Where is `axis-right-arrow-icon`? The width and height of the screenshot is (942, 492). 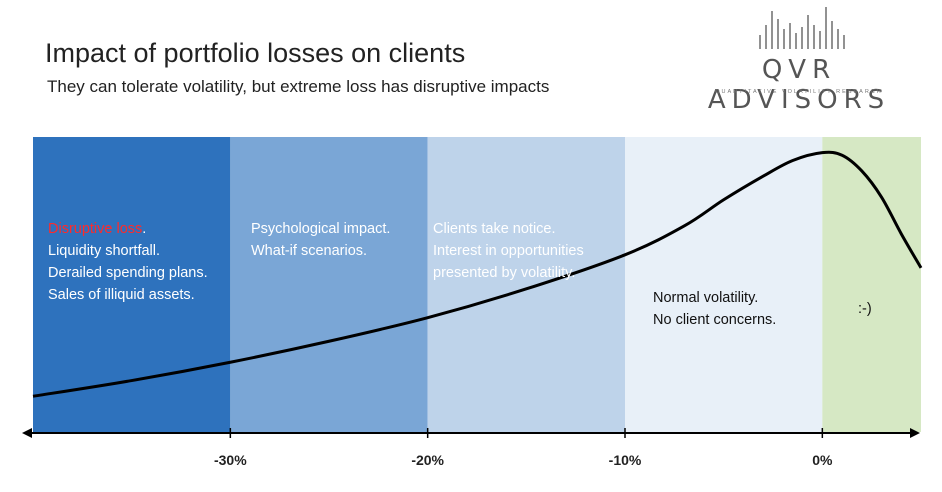 axis-right-arrow-icon is located at coordinates (915, 433).